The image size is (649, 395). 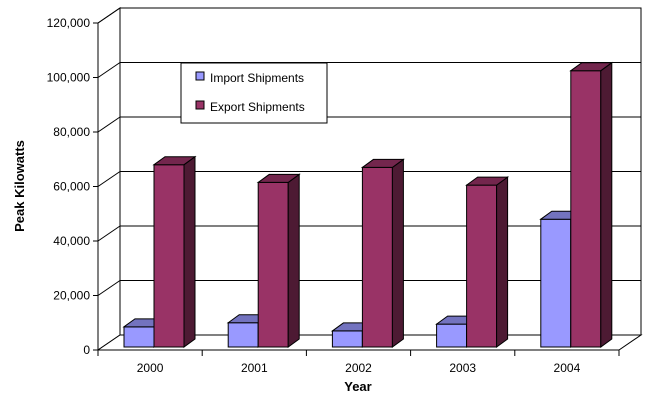 I want to click on y-tick-label: 60,000, so click(x=71, y=187).